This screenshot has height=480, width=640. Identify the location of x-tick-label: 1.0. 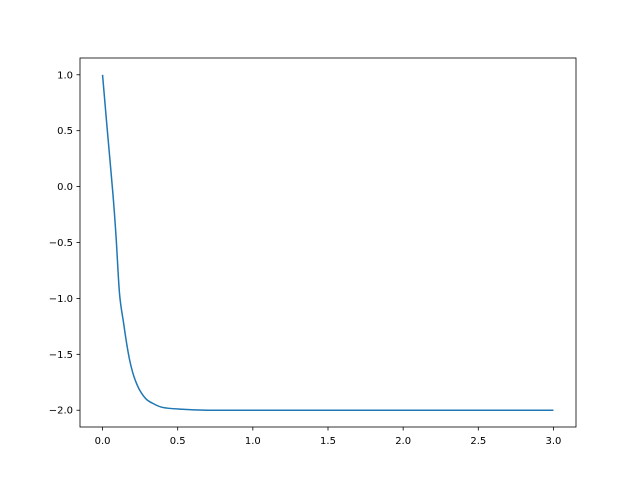
(253, 441).